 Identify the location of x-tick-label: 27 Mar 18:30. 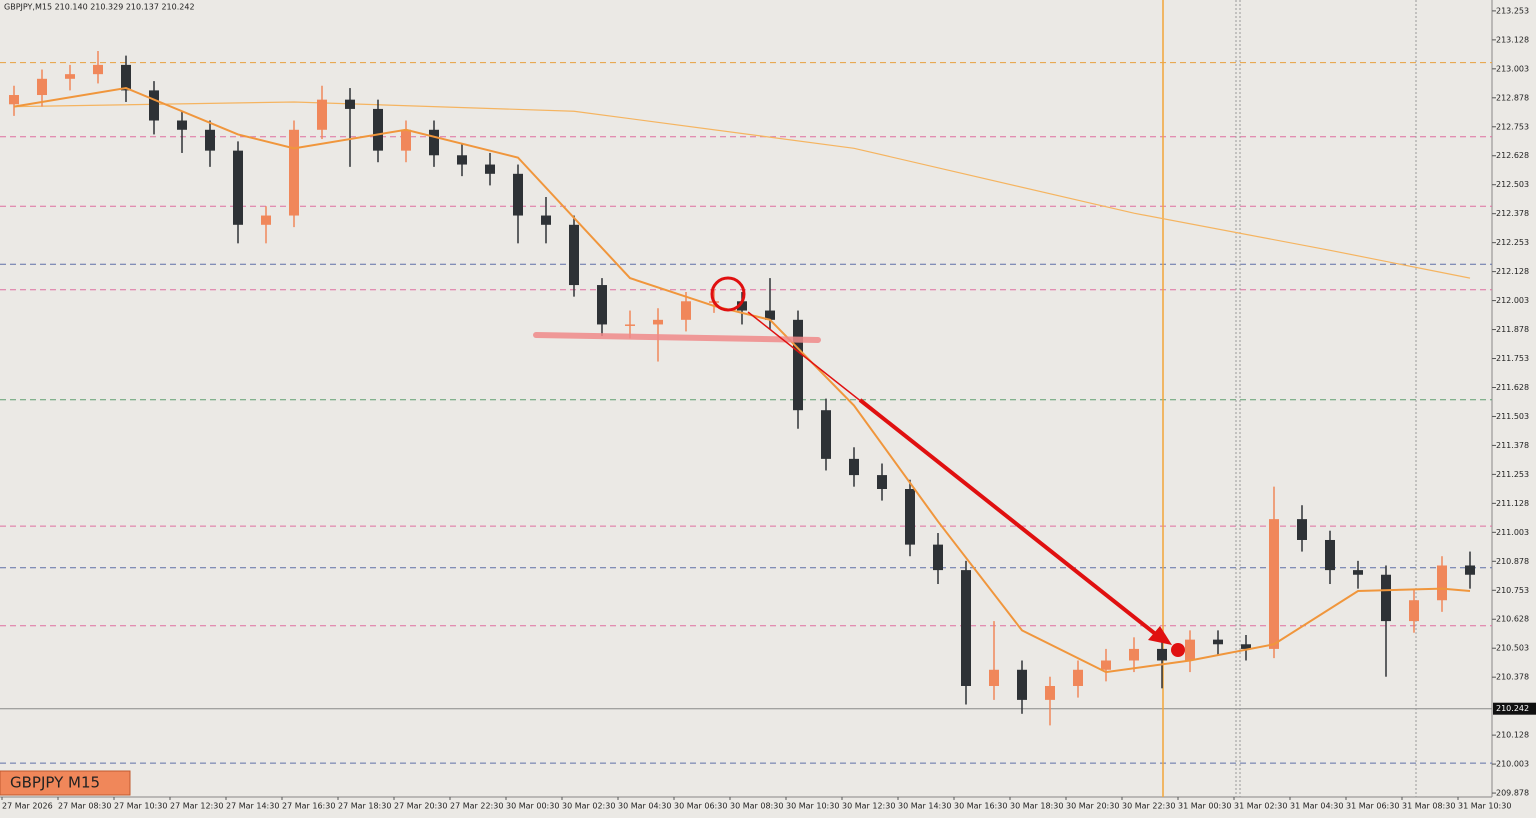
(364, 806).